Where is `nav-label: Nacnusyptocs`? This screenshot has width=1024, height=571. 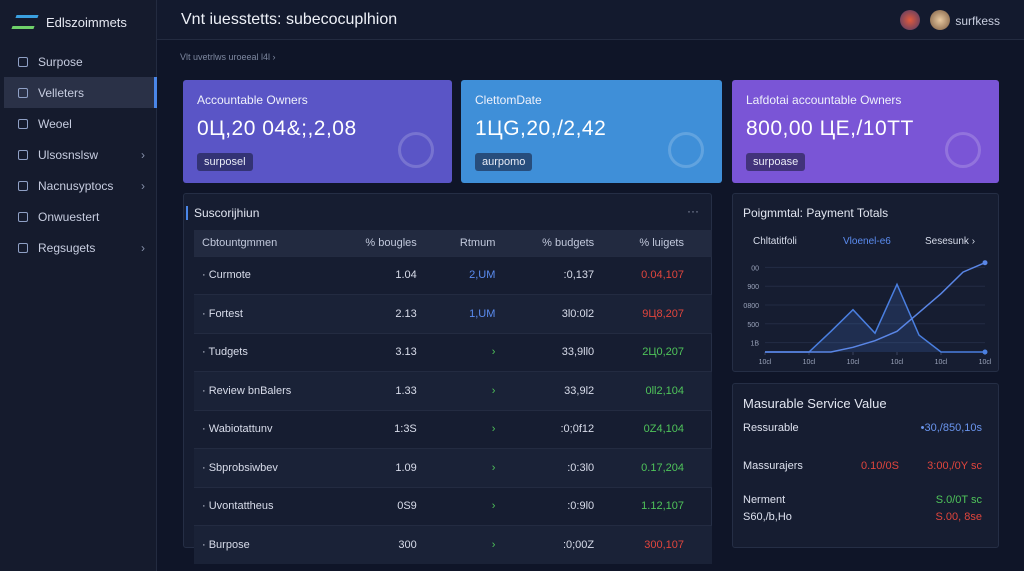
nav-label: Nacnusyptocs is located at coordinates (76, 185).